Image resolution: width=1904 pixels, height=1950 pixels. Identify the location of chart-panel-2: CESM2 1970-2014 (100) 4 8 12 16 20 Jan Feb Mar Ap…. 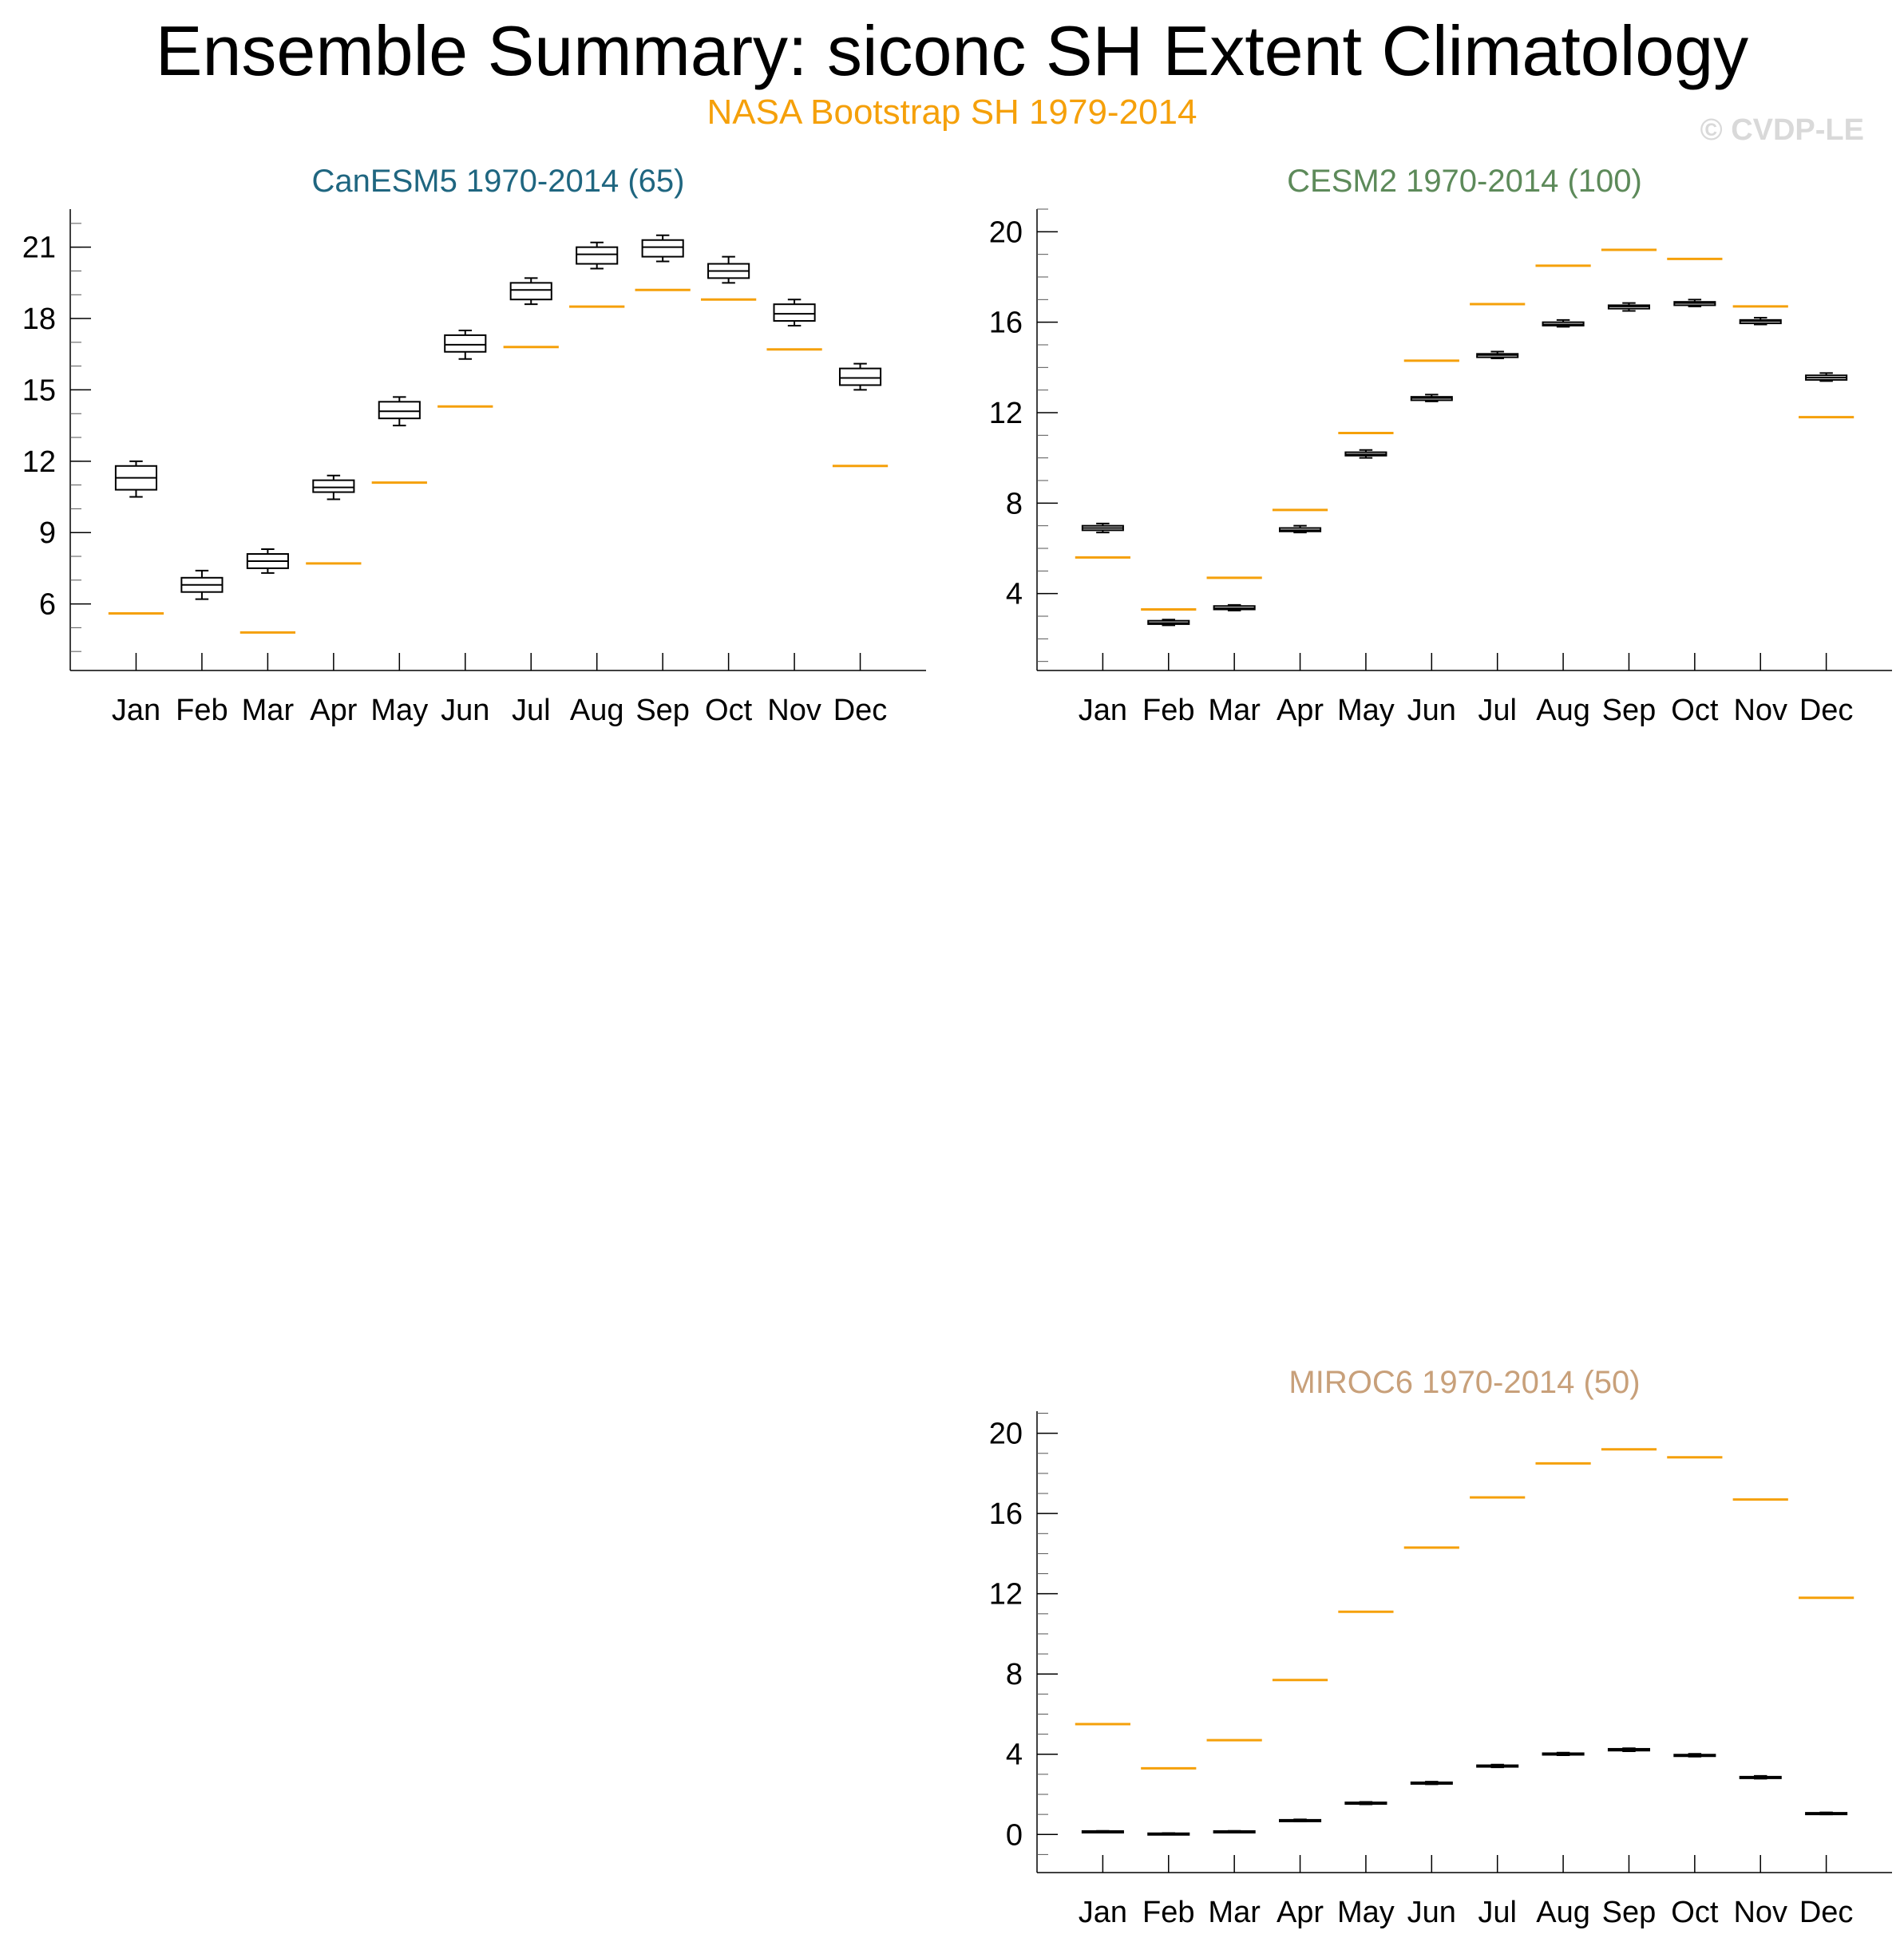
(1440, 445).